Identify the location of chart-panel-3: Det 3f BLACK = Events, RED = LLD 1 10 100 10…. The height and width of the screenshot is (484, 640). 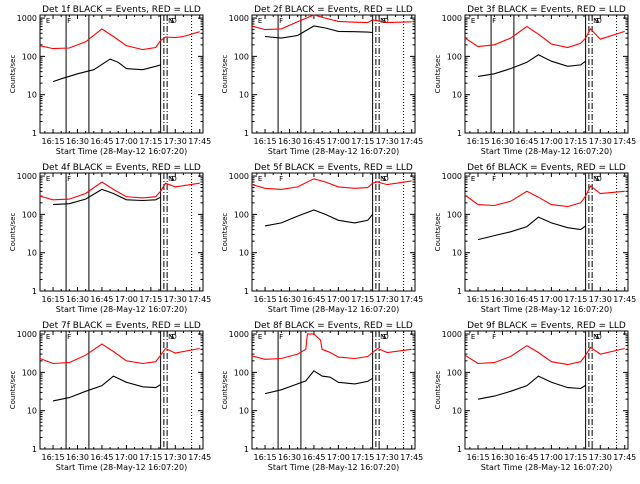
(535, 80).